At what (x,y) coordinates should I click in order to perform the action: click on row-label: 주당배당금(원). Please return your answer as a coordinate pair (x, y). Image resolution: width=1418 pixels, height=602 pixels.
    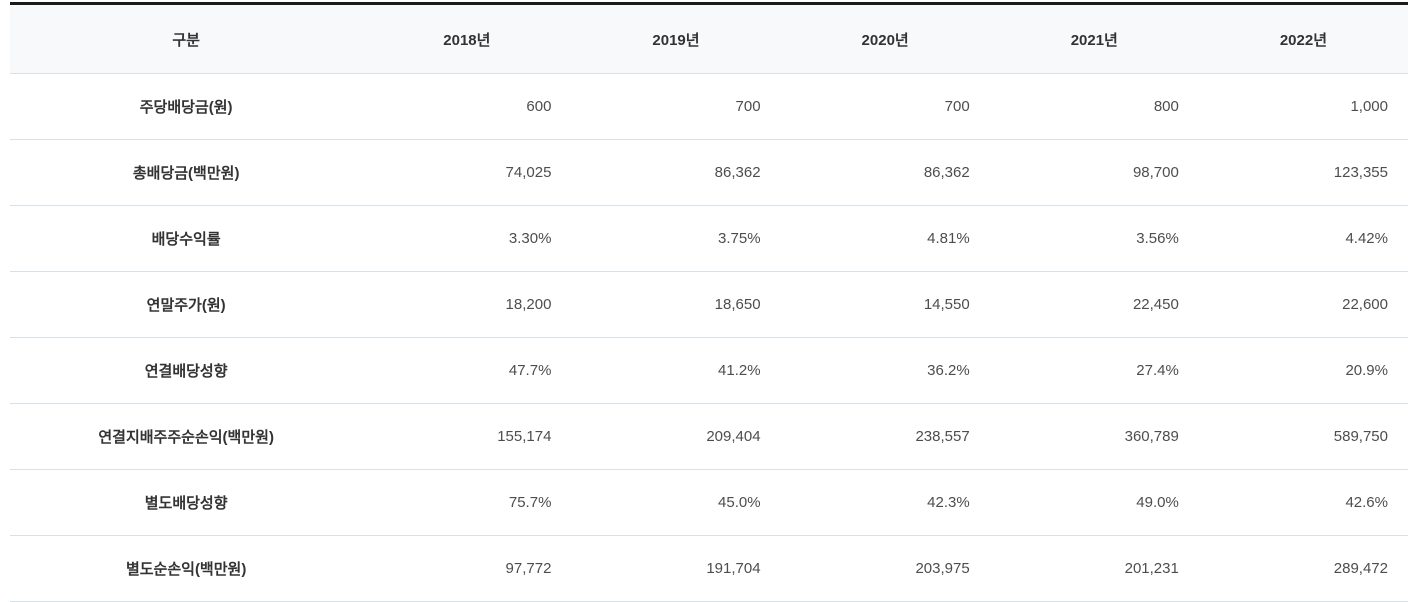
    Looking at the image, I should click on (186, 106).